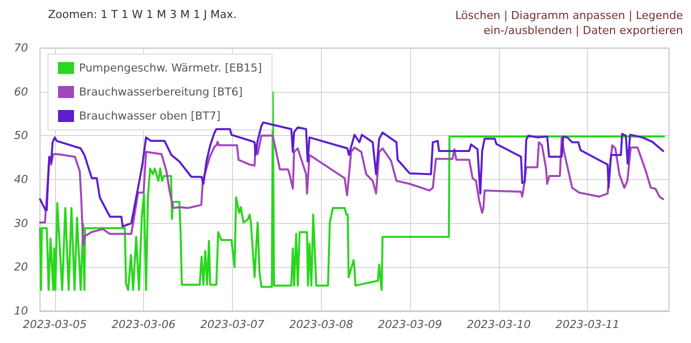 The height and width of the screenshot is (343, 691). Describe the element at coordinates (410, 324) in the screenshot. I see `x-tick-label: 2023-03-09` at that location.